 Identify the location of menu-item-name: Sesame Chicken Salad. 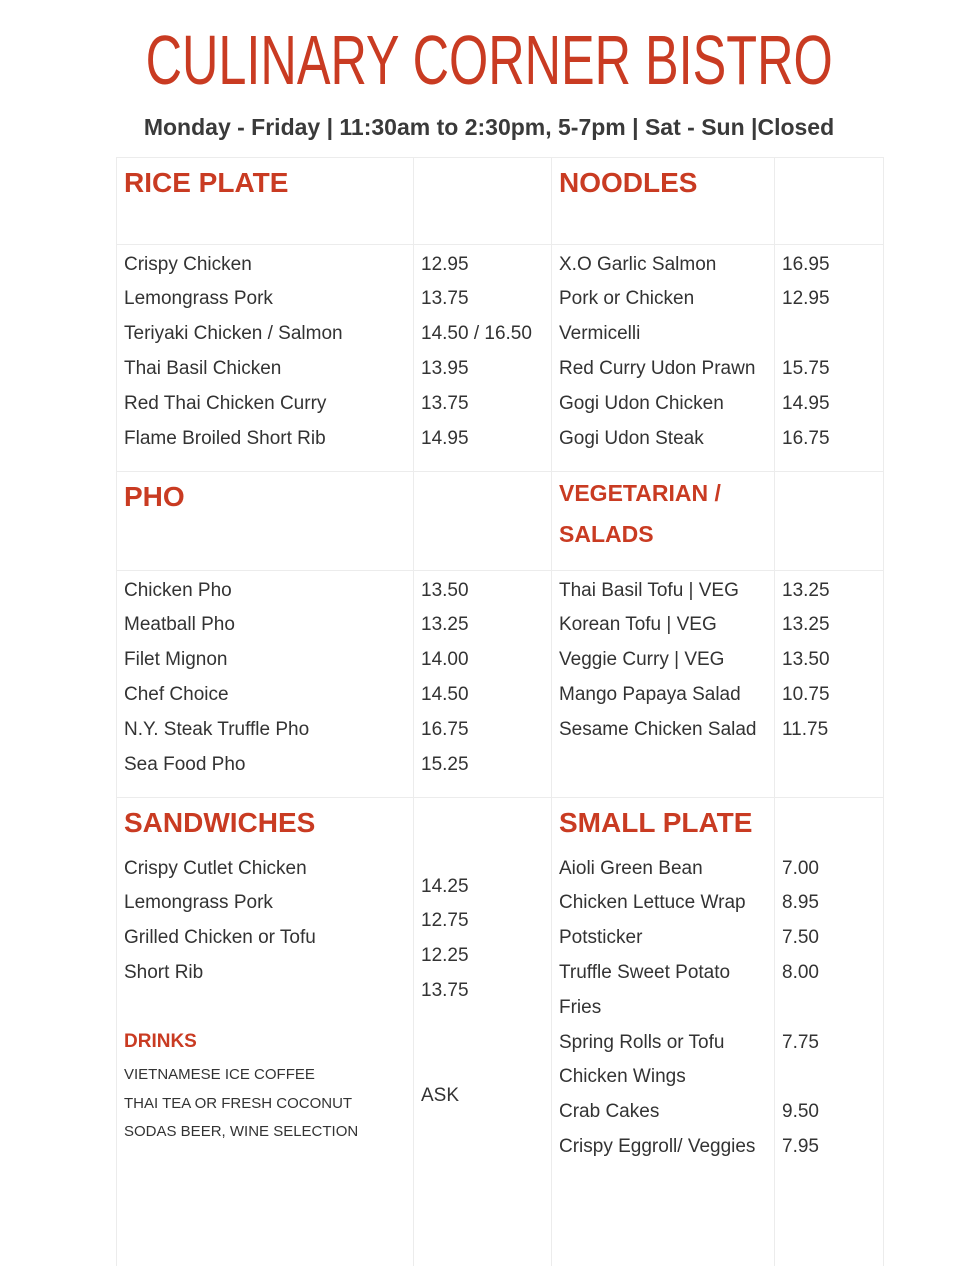
(658, 729).